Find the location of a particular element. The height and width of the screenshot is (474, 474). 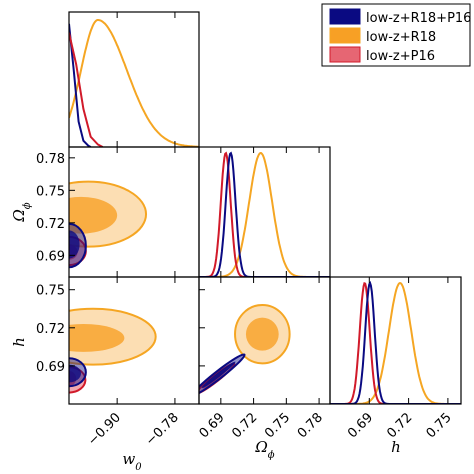

frame-omega-h is located at coordinates (264, 340).